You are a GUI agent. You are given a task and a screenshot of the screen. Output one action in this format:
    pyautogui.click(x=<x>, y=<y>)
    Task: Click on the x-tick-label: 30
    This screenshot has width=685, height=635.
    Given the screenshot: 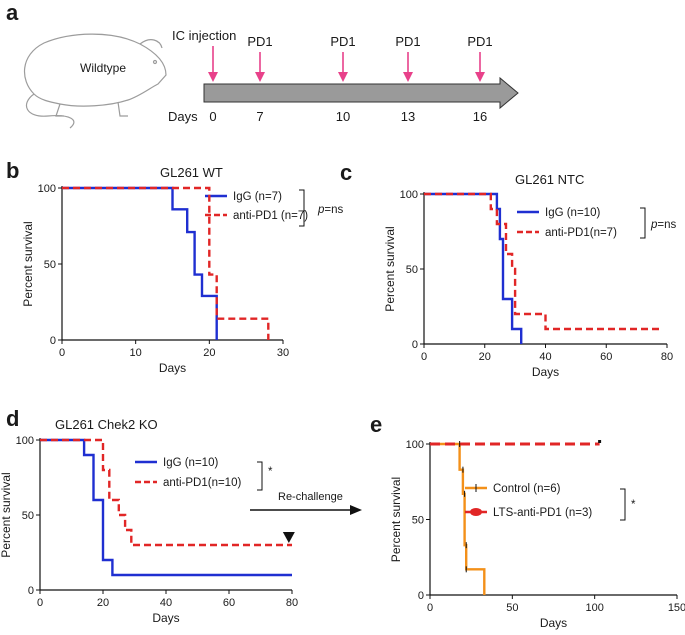 What is the action you would take?
    pyautogui.click(x=283, y=353)
    